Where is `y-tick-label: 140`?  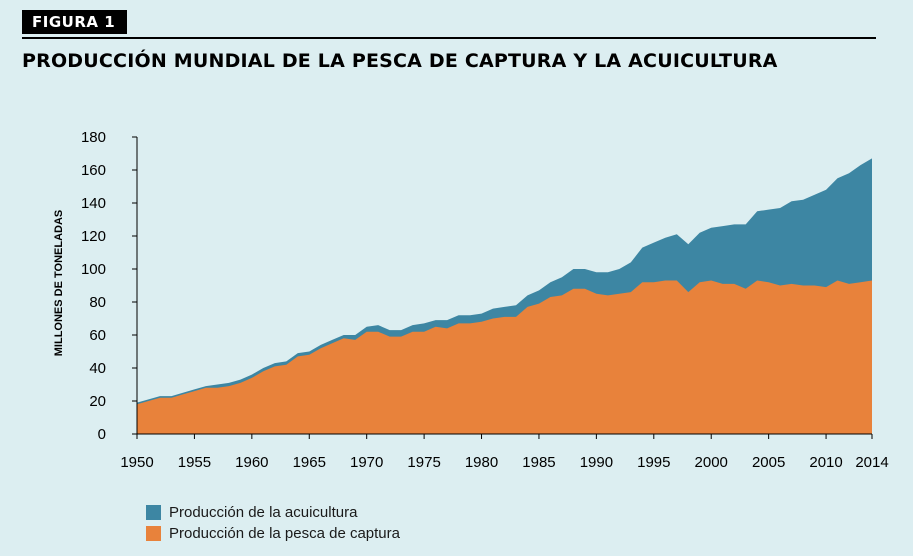
y-tick-label: 140 is located at coordinates (93, 203).